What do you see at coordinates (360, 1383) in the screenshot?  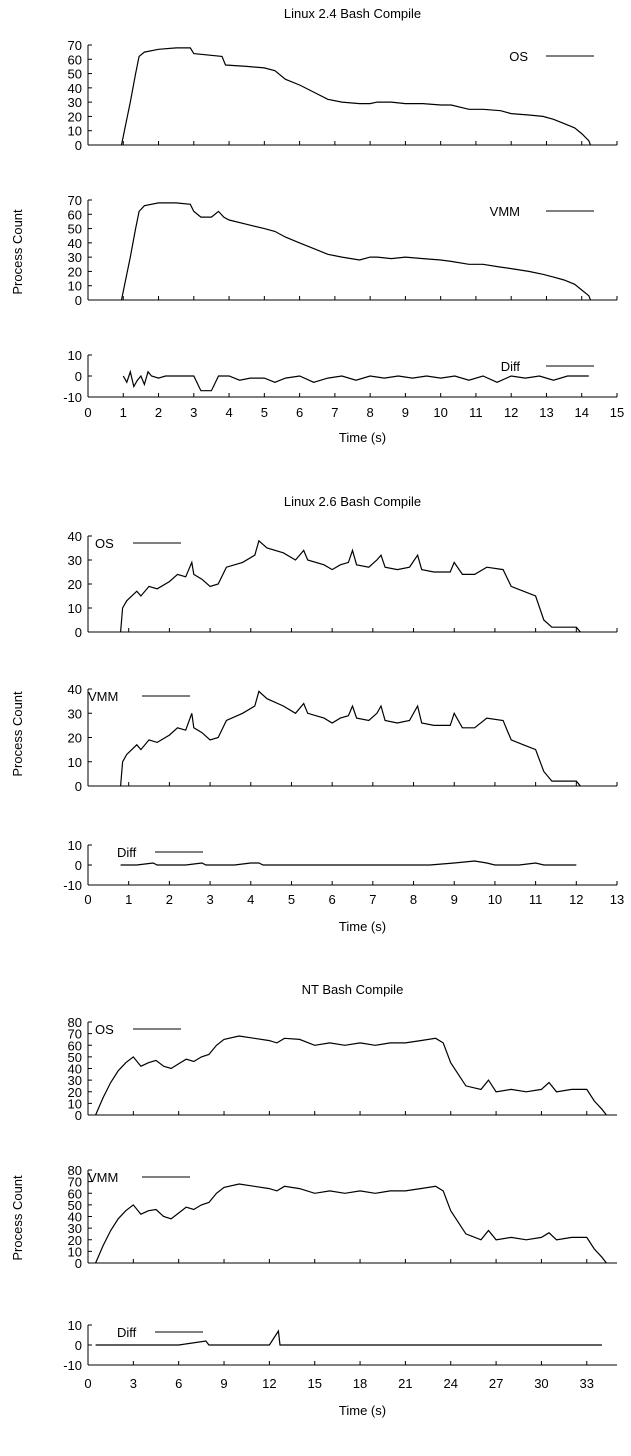 I see `x-tick-label: 18` at bounding box center [360, 1383].